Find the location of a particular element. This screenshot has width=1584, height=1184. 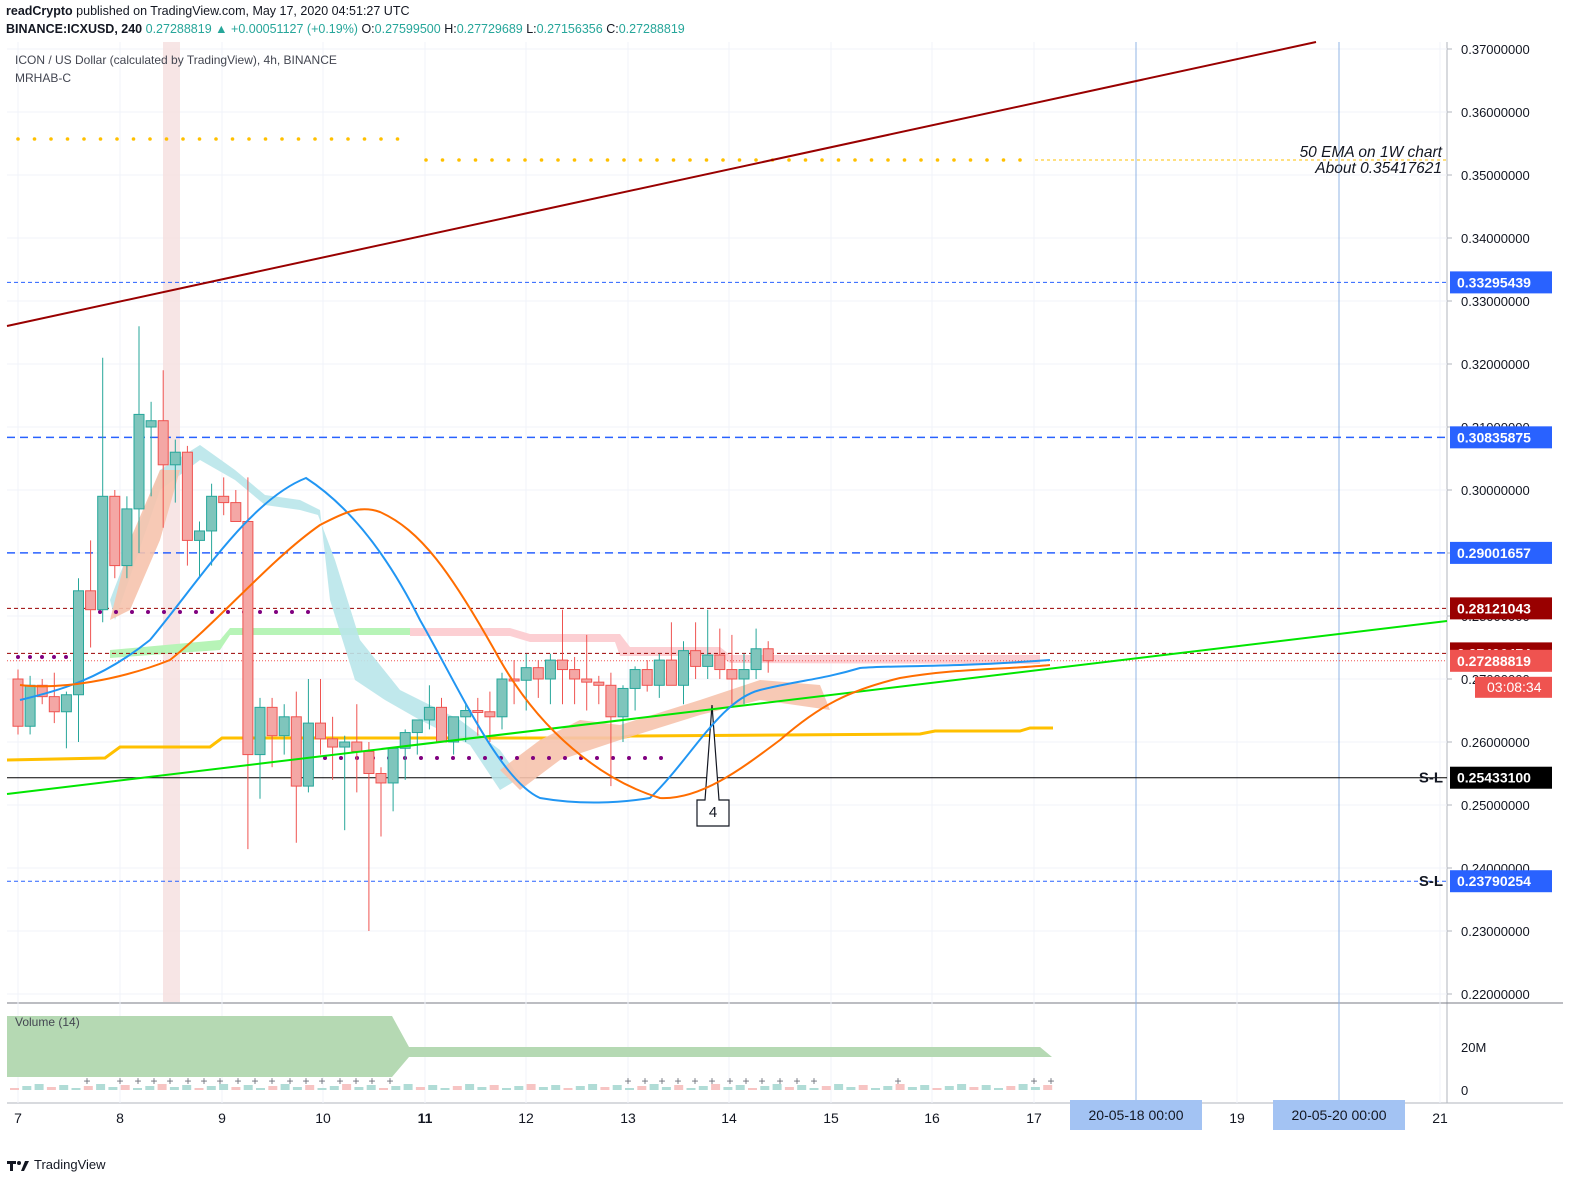

author-name: readCrypto is located at coordinates (39, 11).